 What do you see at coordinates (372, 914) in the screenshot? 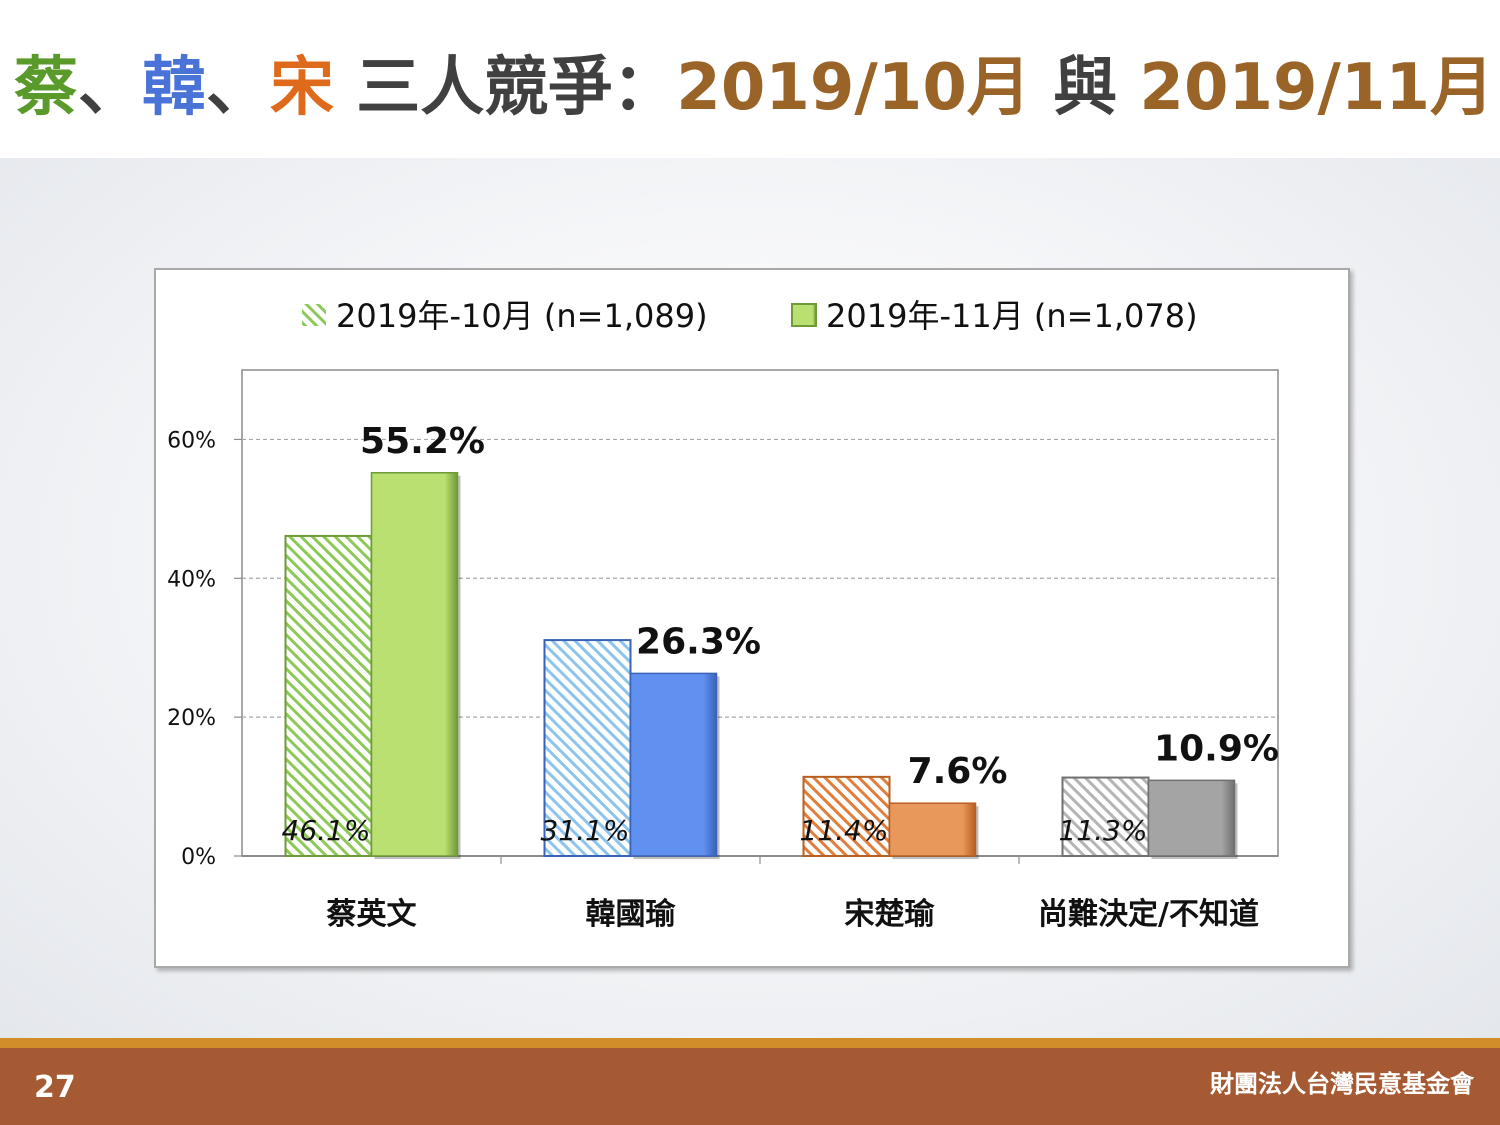
I see `category-label: 蔡英文` at bounding box center [372, 914].